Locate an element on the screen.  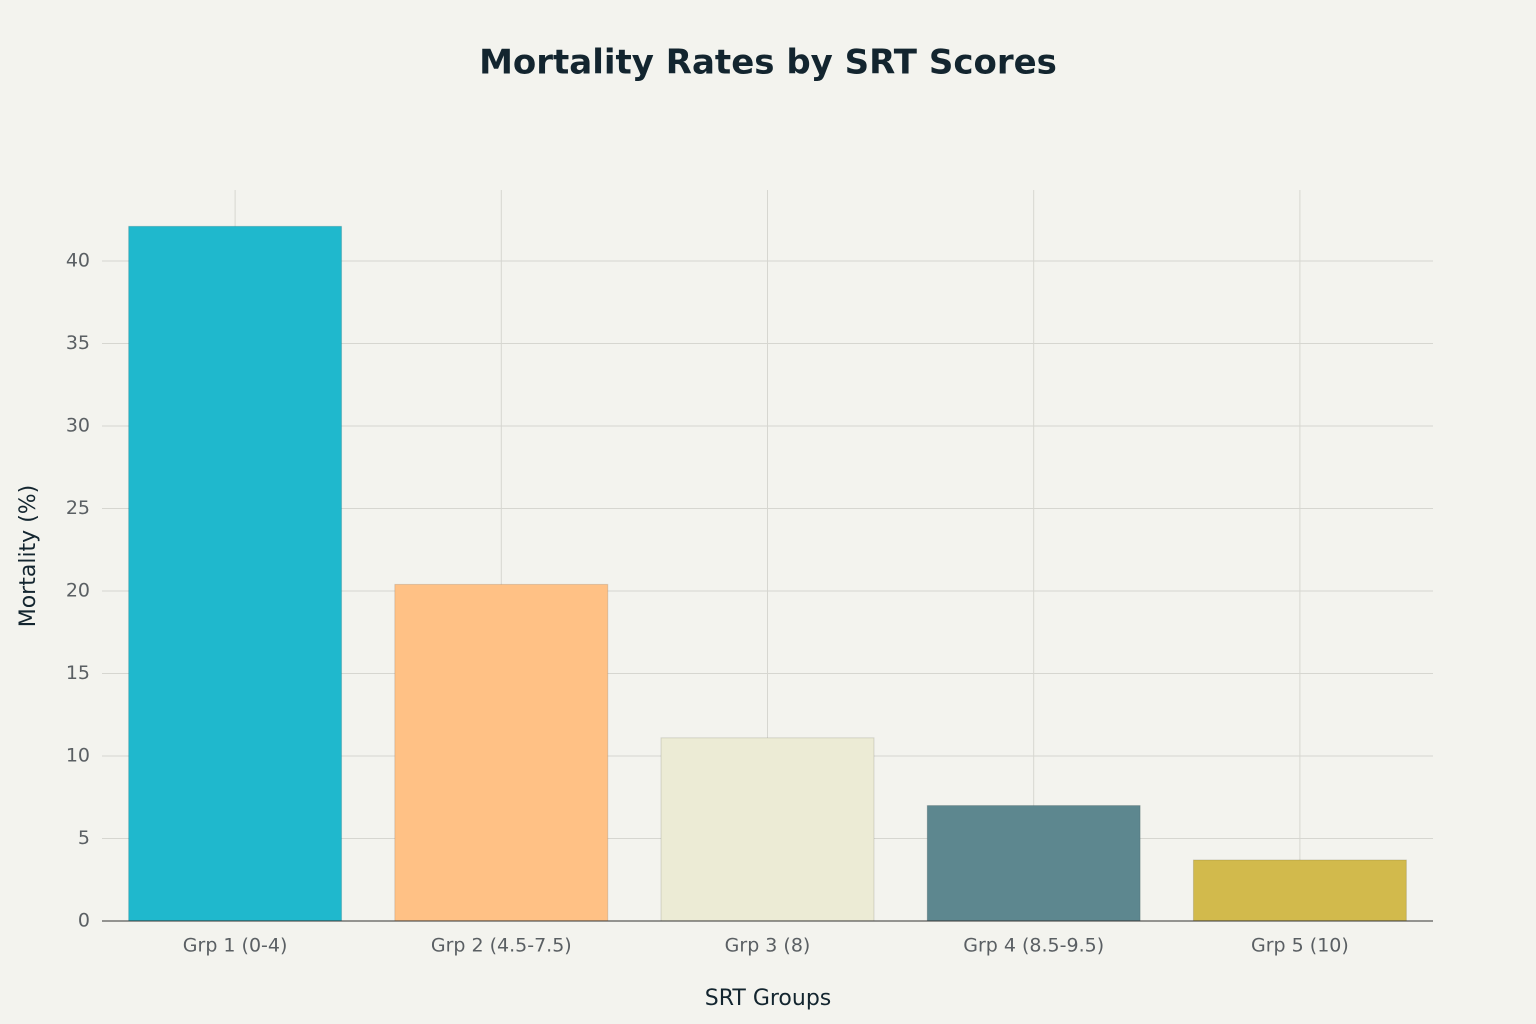
x-axis-title: SRT Groups is located at coordinates (768, 998).